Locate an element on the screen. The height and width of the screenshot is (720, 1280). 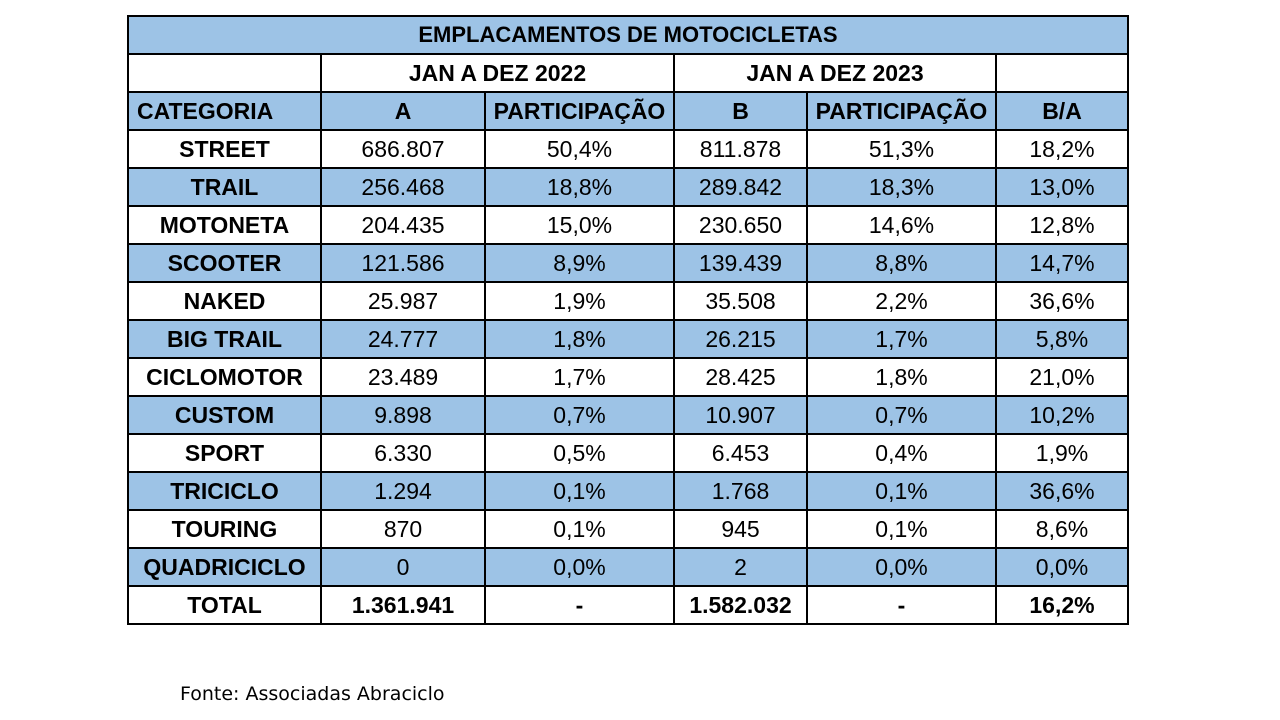
cell-categoria: STREET is located at coordinates (224, 149).